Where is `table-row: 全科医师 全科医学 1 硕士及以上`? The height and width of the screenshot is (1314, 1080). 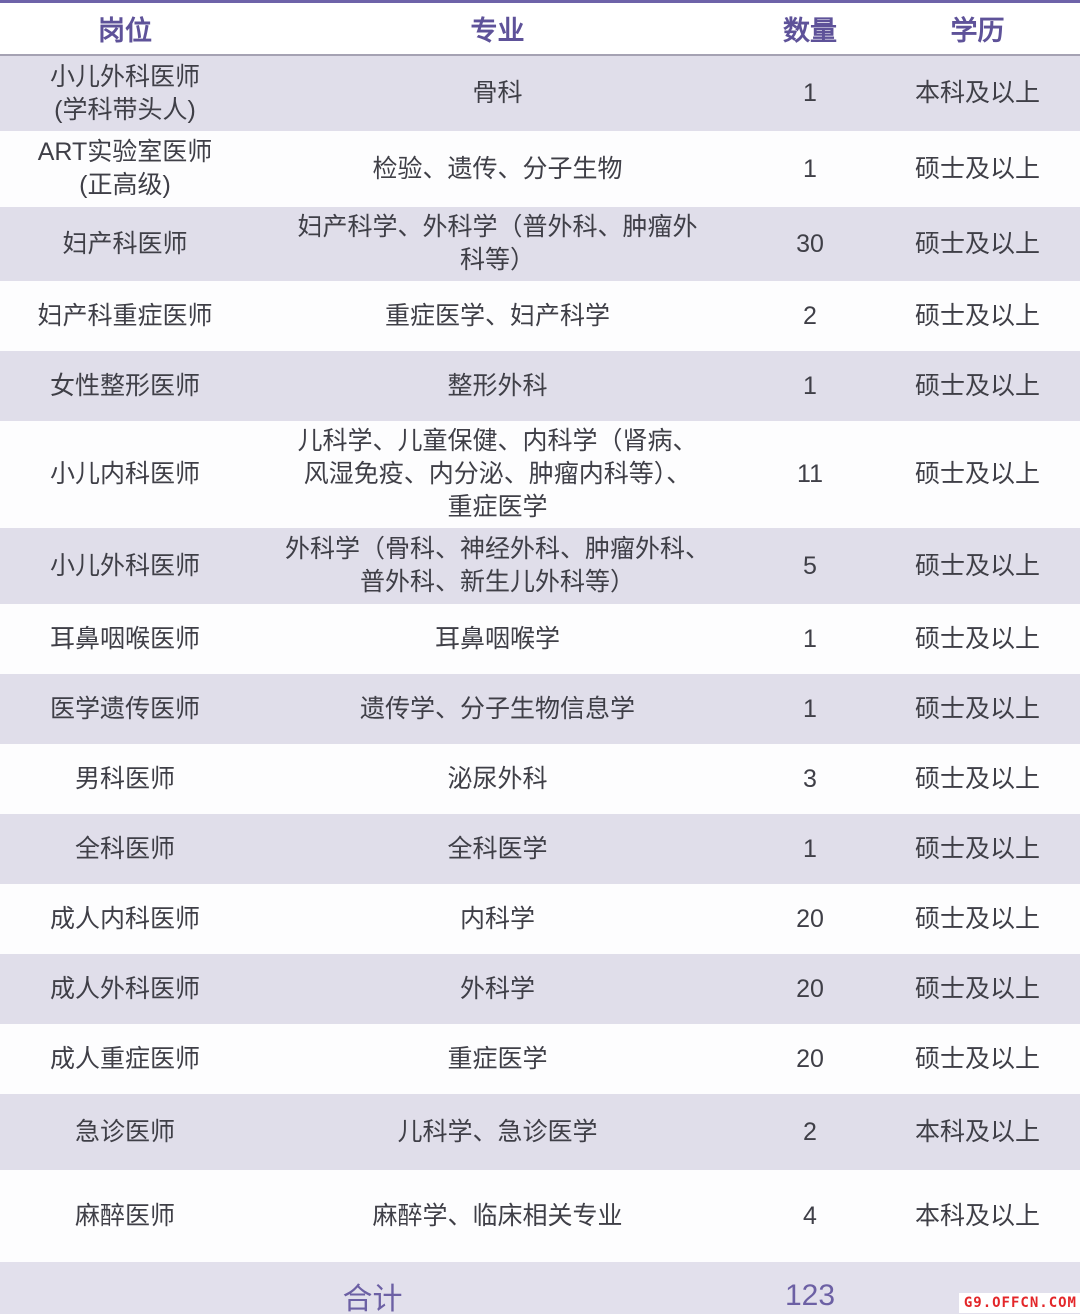 table-row: 全科医师 全科医学 1 硕士及以上 is located at coordinates (540, 849).